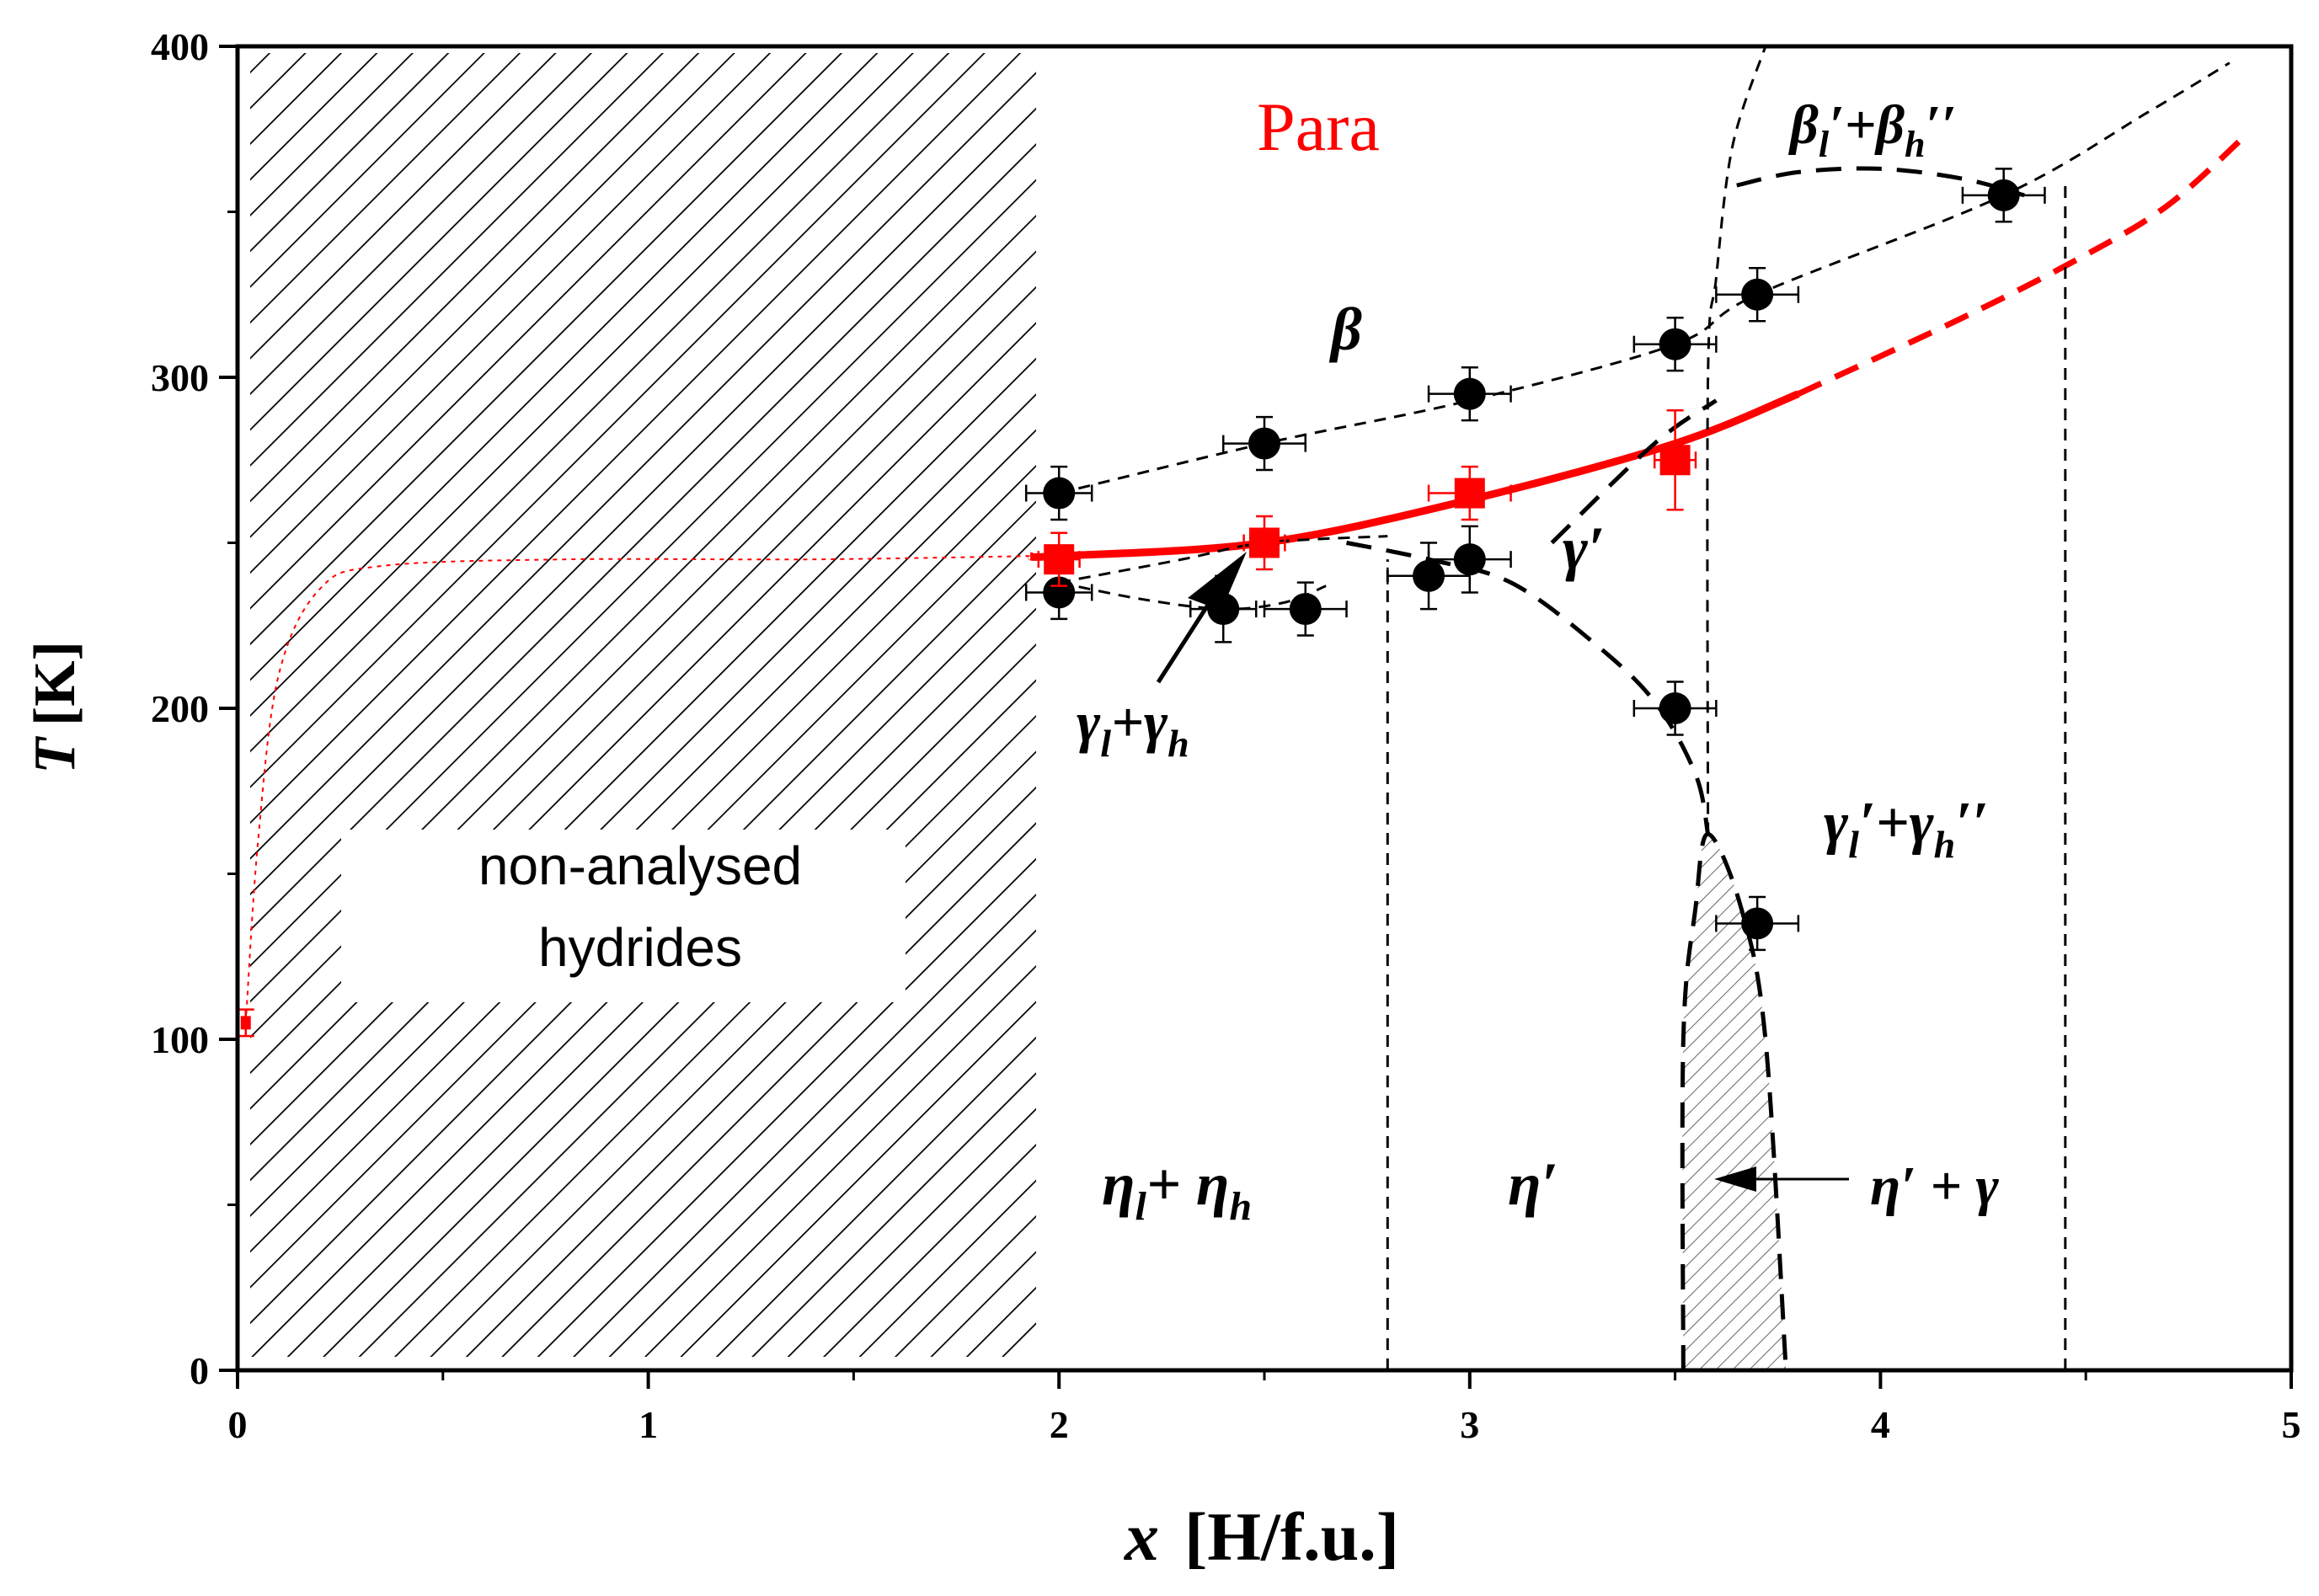 This screenshot has height=1596, width=2319. What do you see at coordinates (1915, 144) in the screenshot?
I see `bp-s2: h` at bounding box center [1915, 144].